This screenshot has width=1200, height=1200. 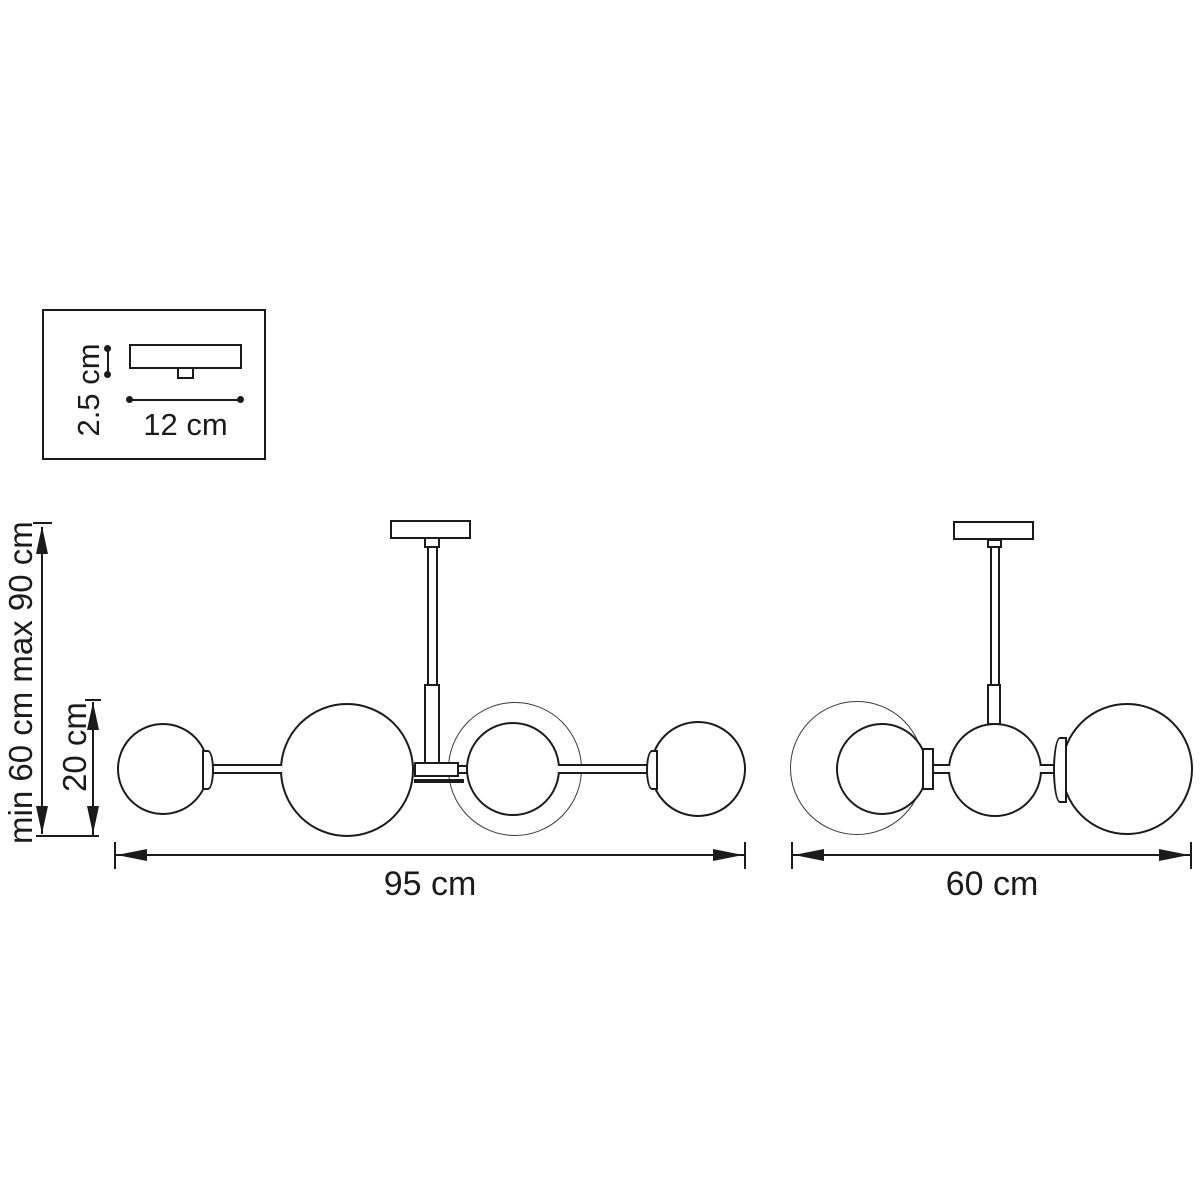 I want to click on body-height-label: 20 cm, so click(x=74, y=747).